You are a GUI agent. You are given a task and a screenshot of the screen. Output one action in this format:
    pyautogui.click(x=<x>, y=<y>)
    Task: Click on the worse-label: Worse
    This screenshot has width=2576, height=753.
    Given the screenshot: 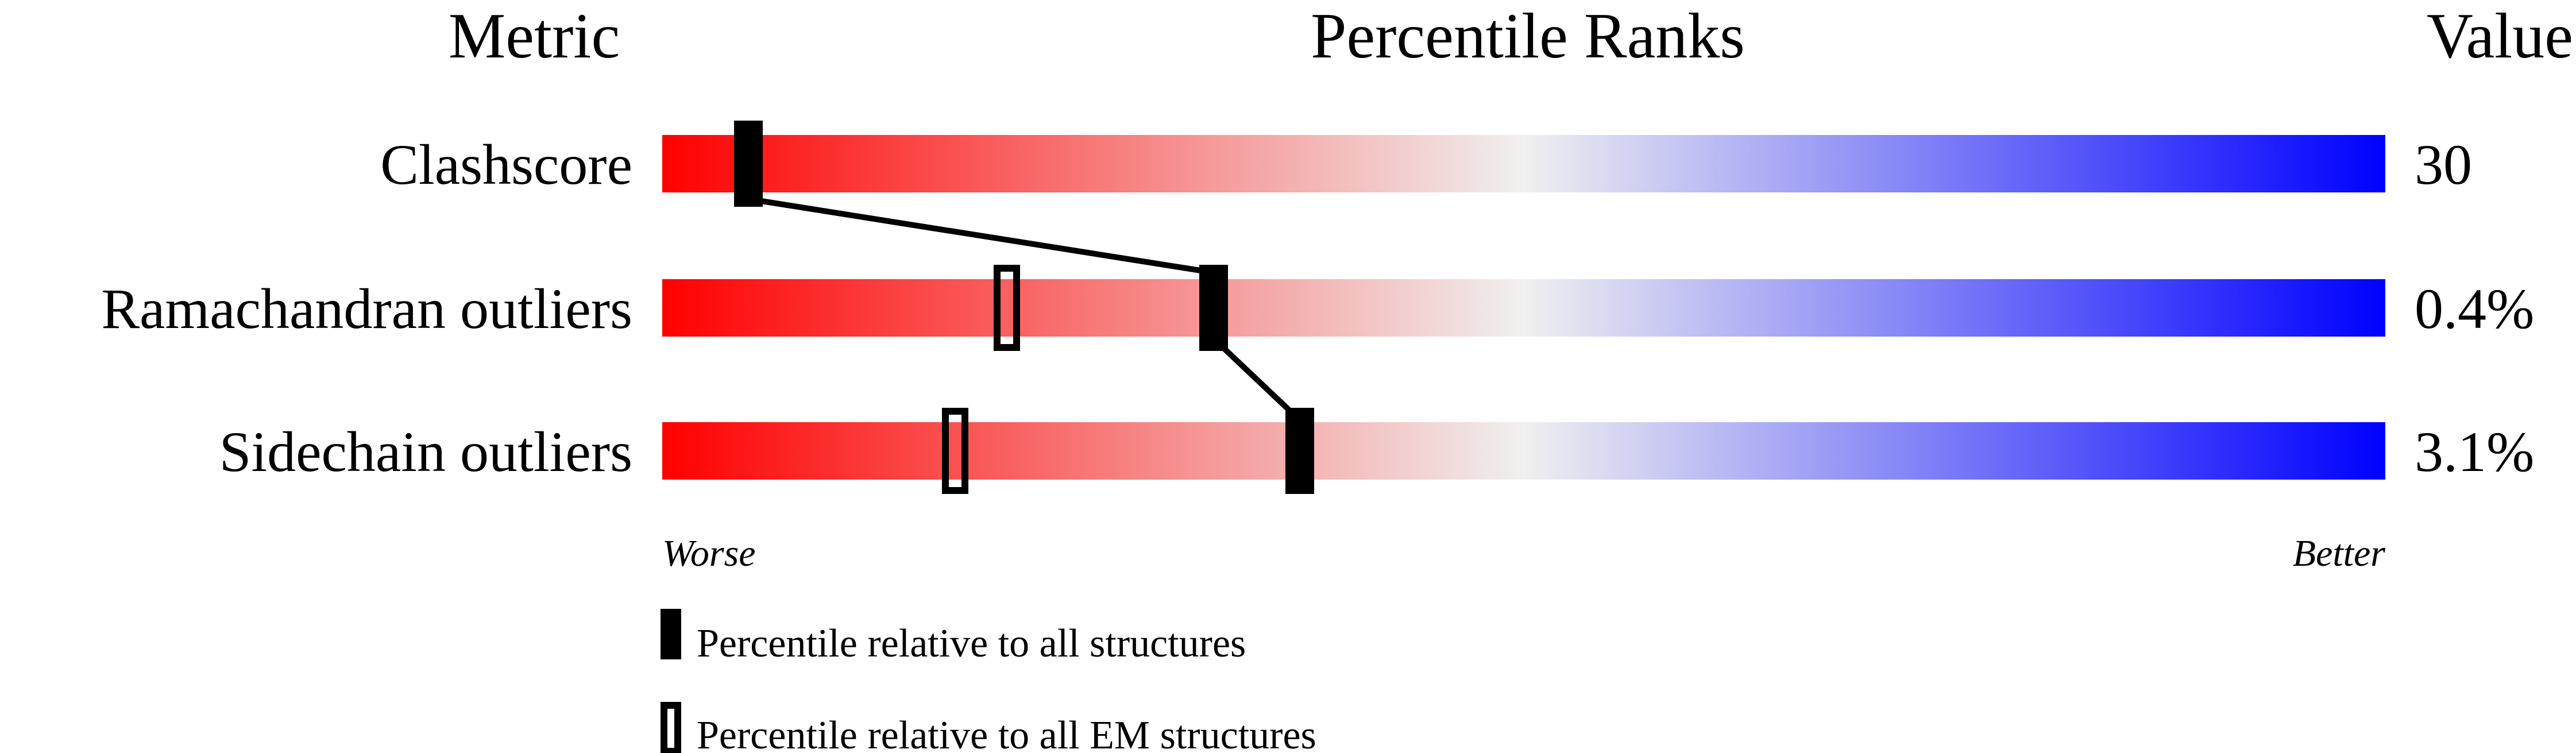 What is the action you would take?
    pyautogui.click(x=709, y=553)
    